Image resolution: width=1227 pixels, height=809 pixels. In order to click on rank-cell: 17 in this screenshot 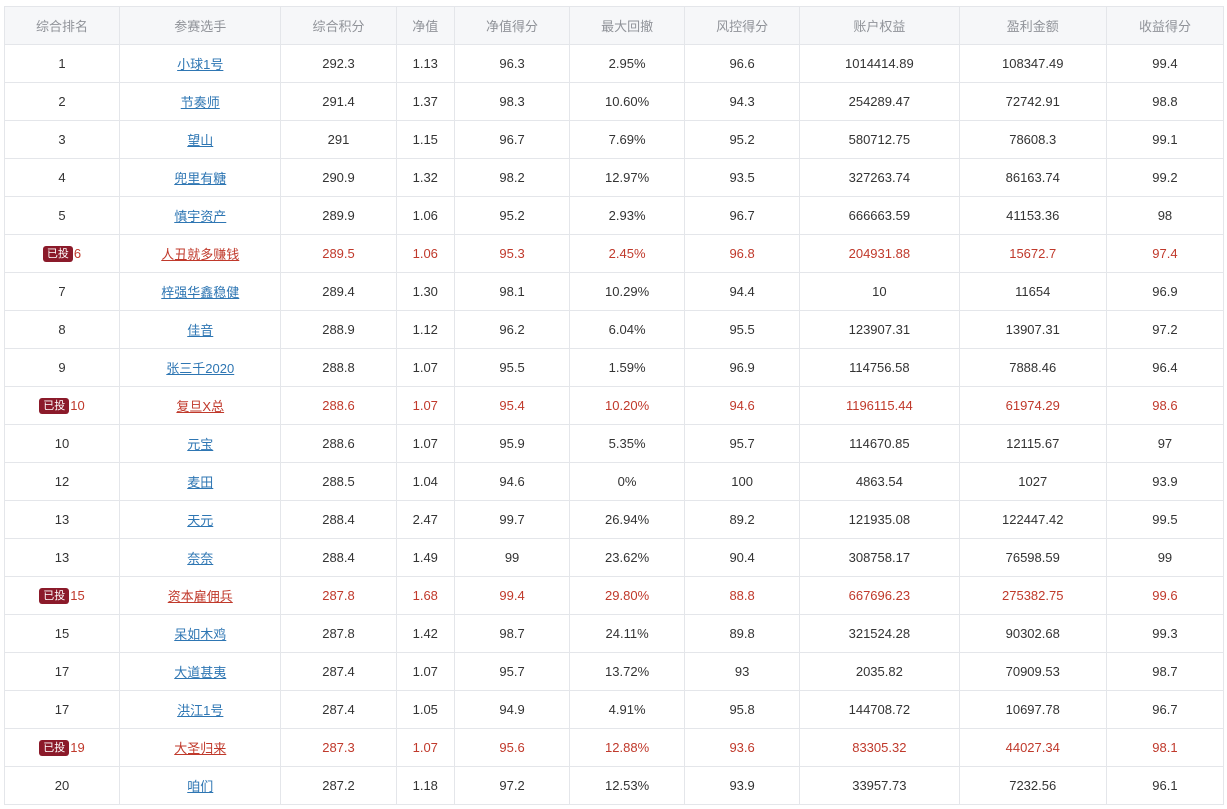, I will do `click(62, 709)`.